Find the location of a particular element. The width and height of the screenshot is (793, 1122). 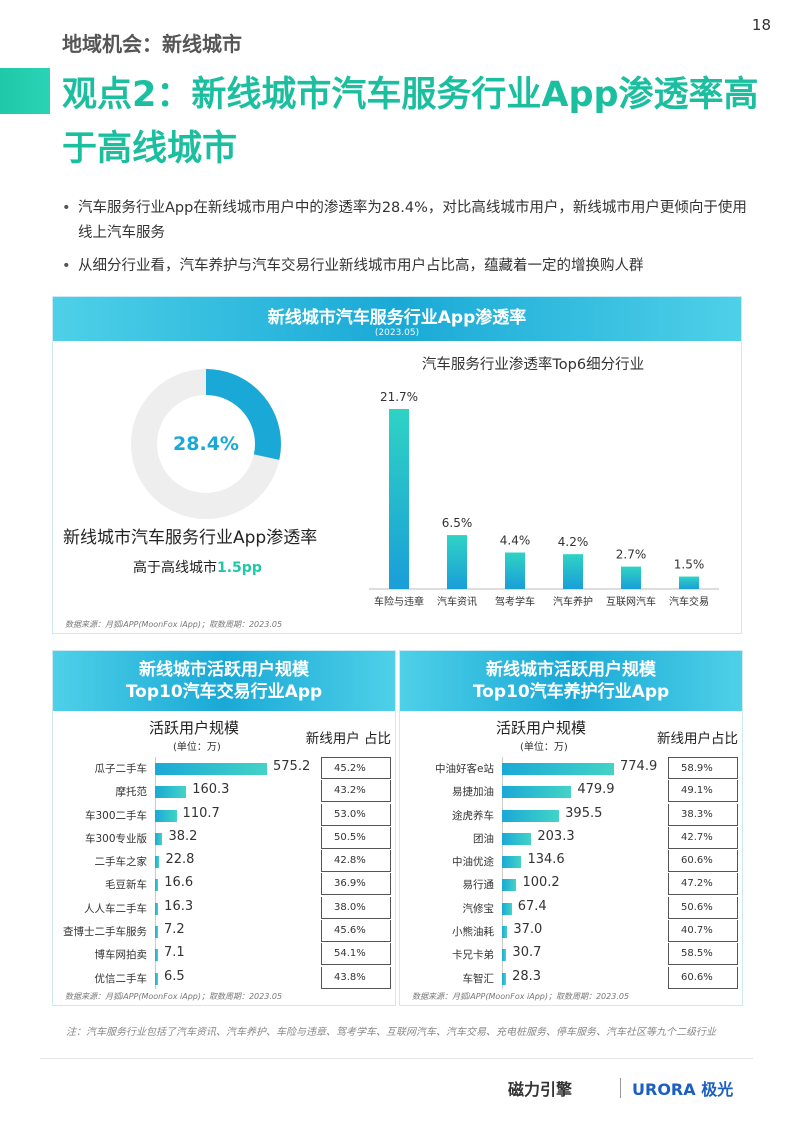

bar-value-label: 21.7% is located at coordinates (399, 397).